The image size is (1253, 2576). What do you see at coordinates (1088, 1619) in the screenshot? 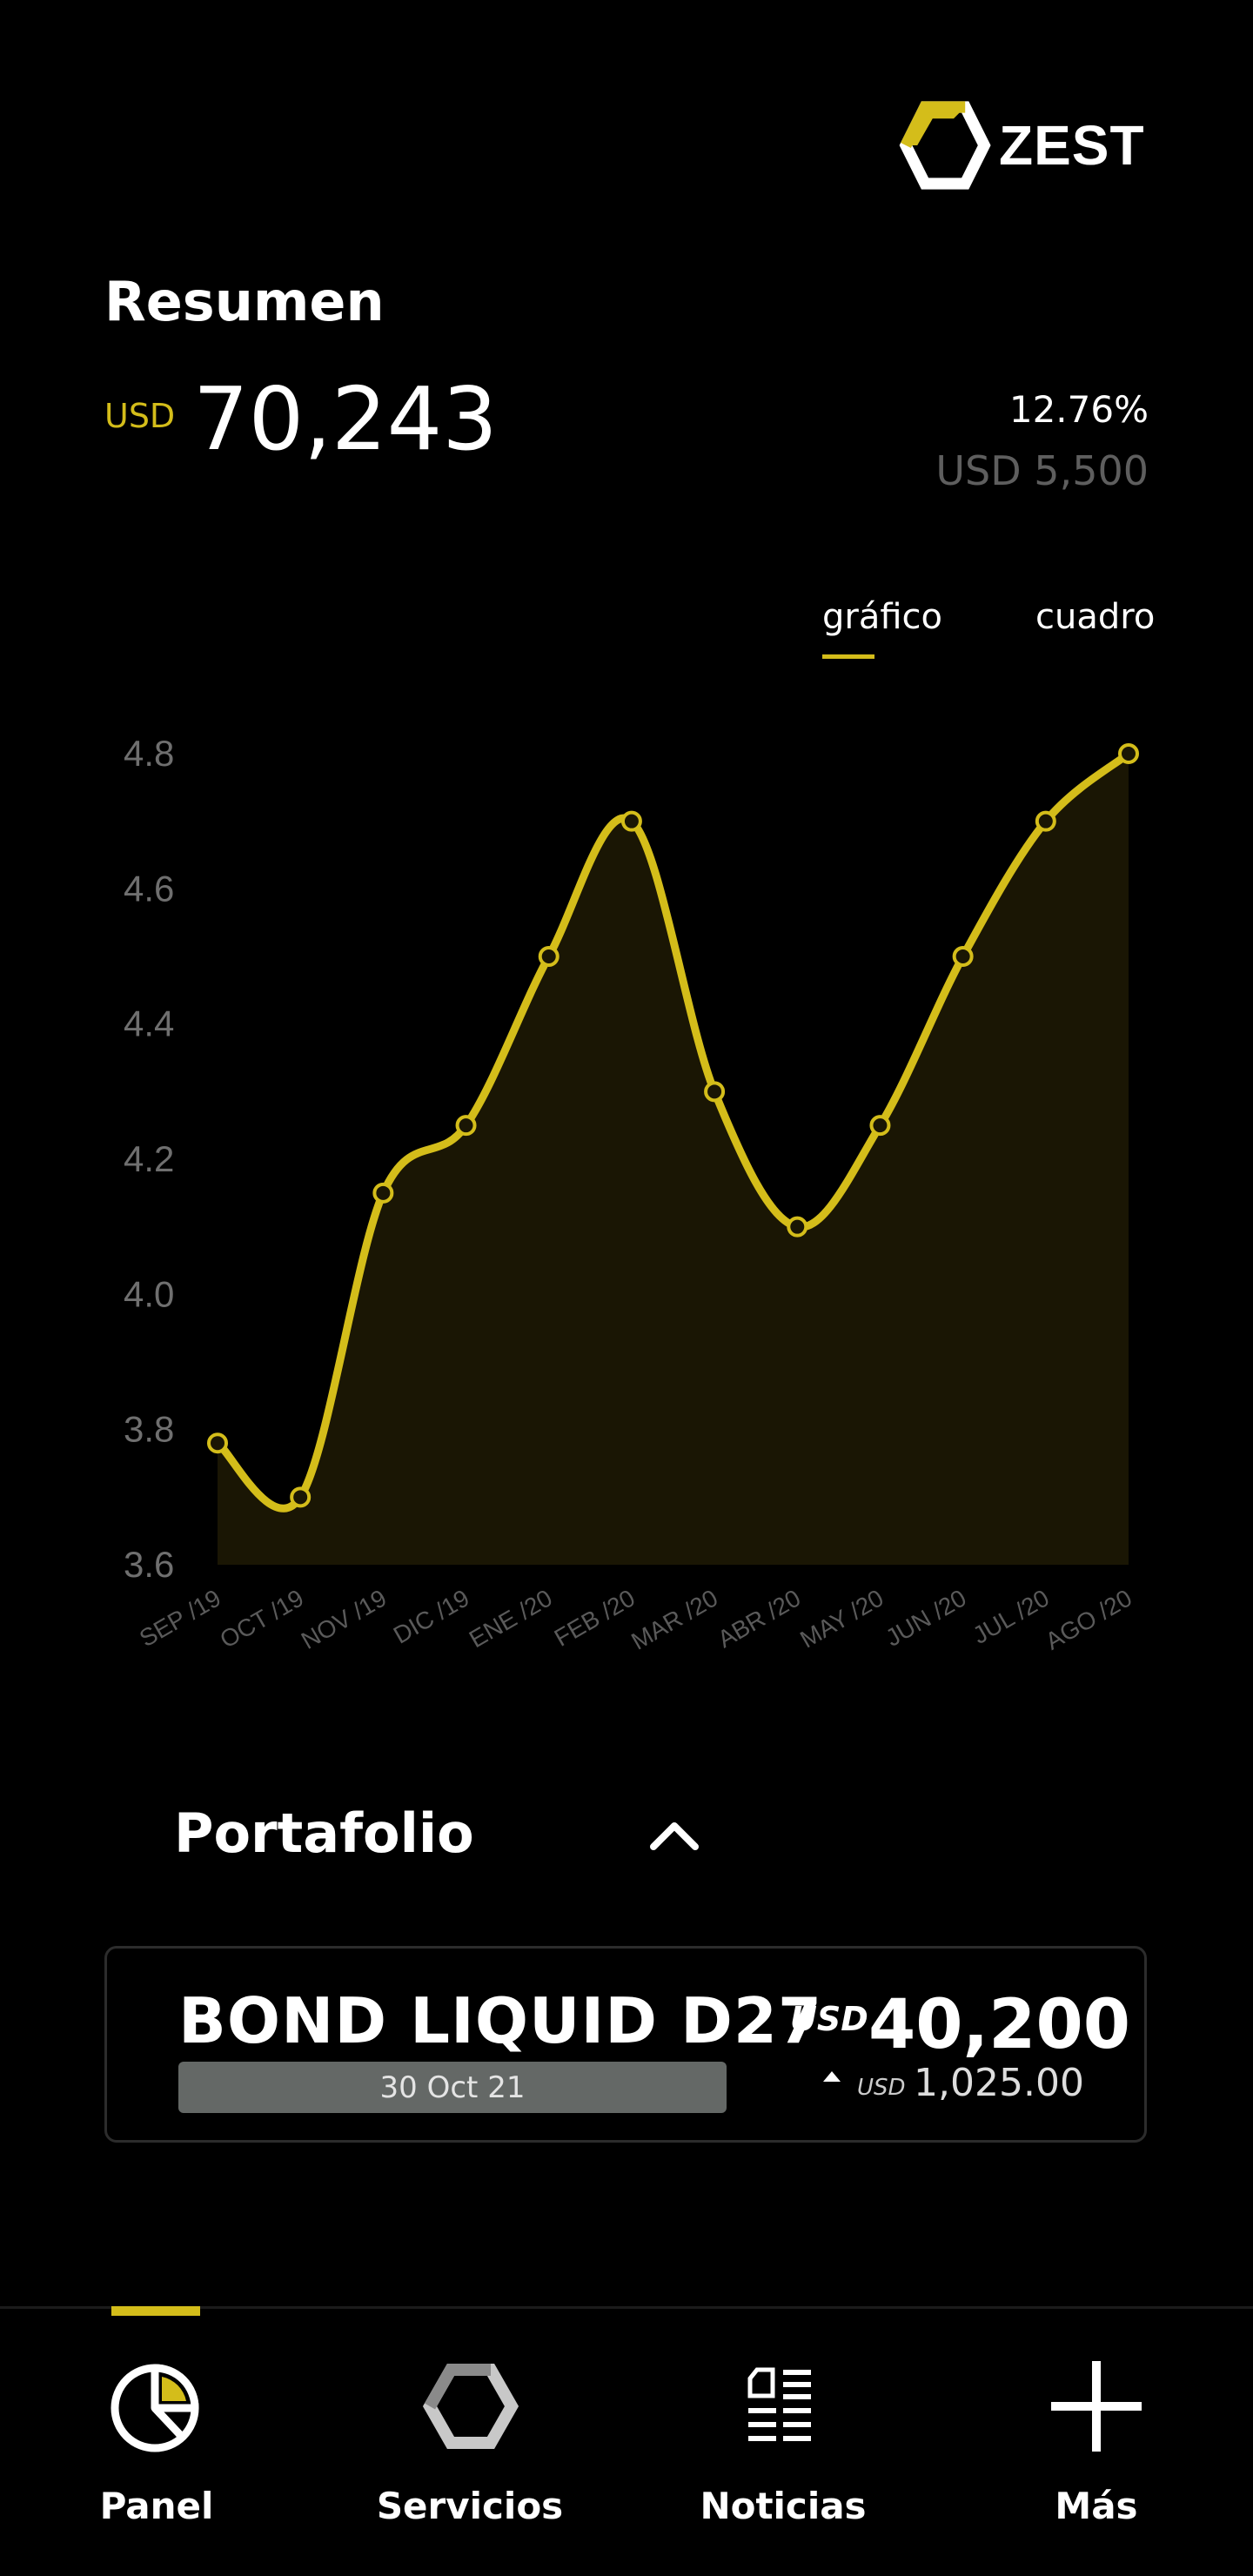
I see `x-tick-label: AGO /20` at bounding box center [1088, 1619].